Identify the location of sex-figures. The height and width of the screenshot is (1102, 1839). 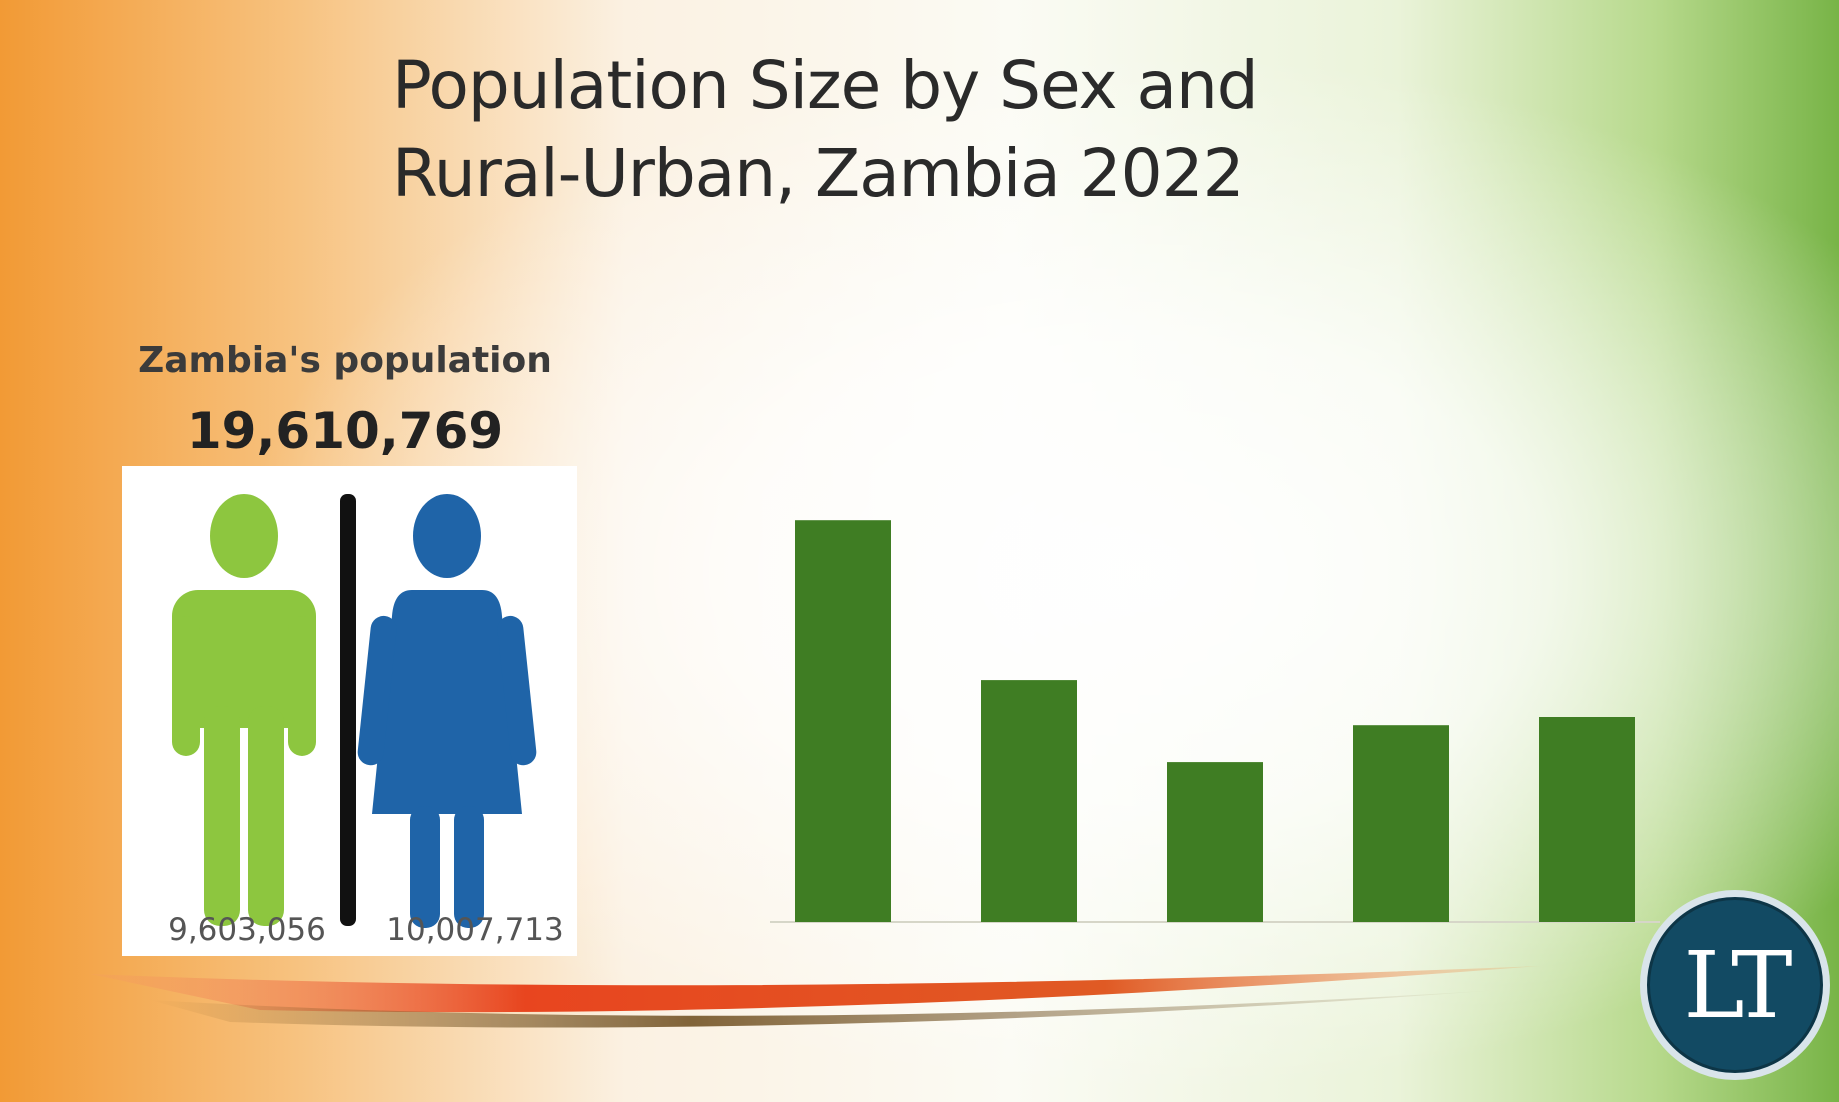
(354, 711).